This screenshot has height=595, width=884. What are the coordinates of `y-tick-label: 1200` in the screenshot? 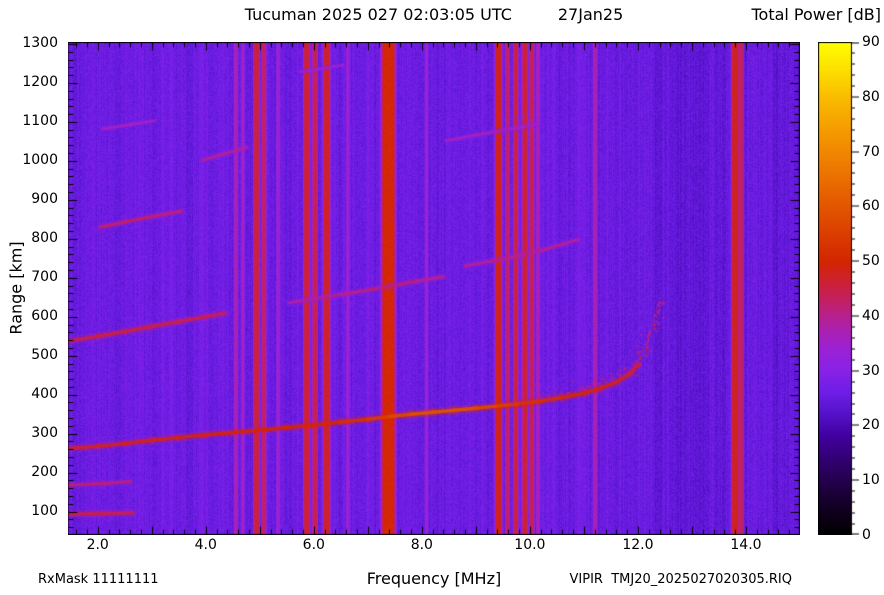 It's located at (40, 81).